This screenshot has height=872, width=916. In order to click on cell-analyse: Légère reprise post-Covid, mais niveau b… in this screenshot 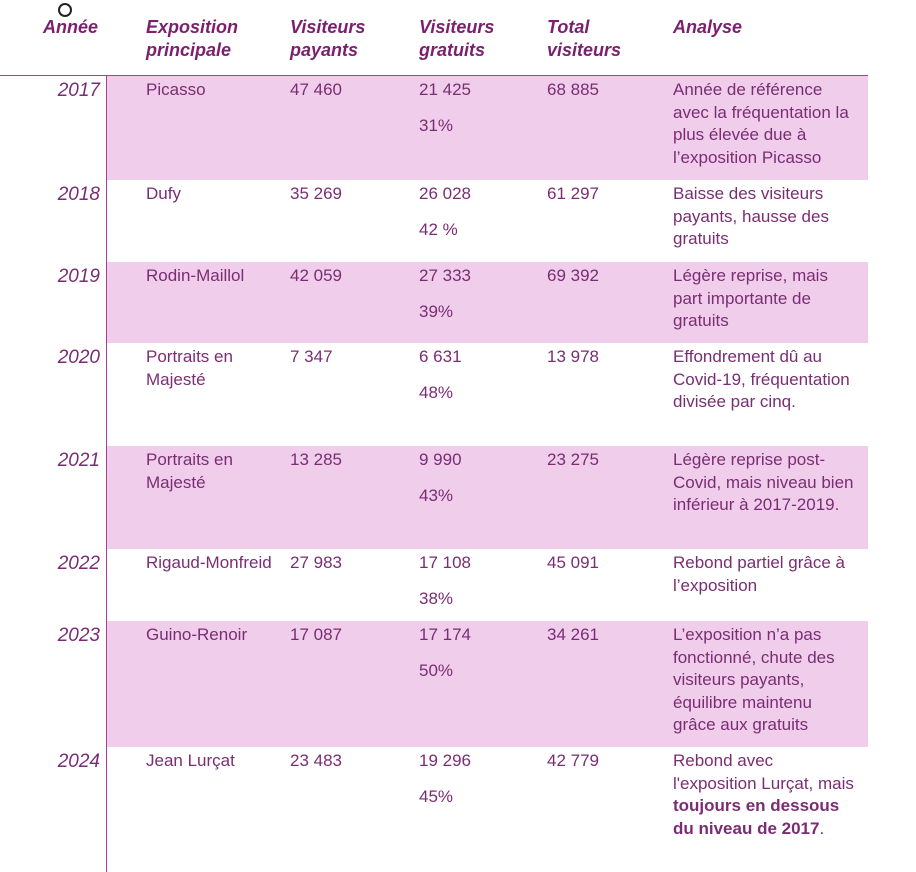, I will do `click(763, 482)`.